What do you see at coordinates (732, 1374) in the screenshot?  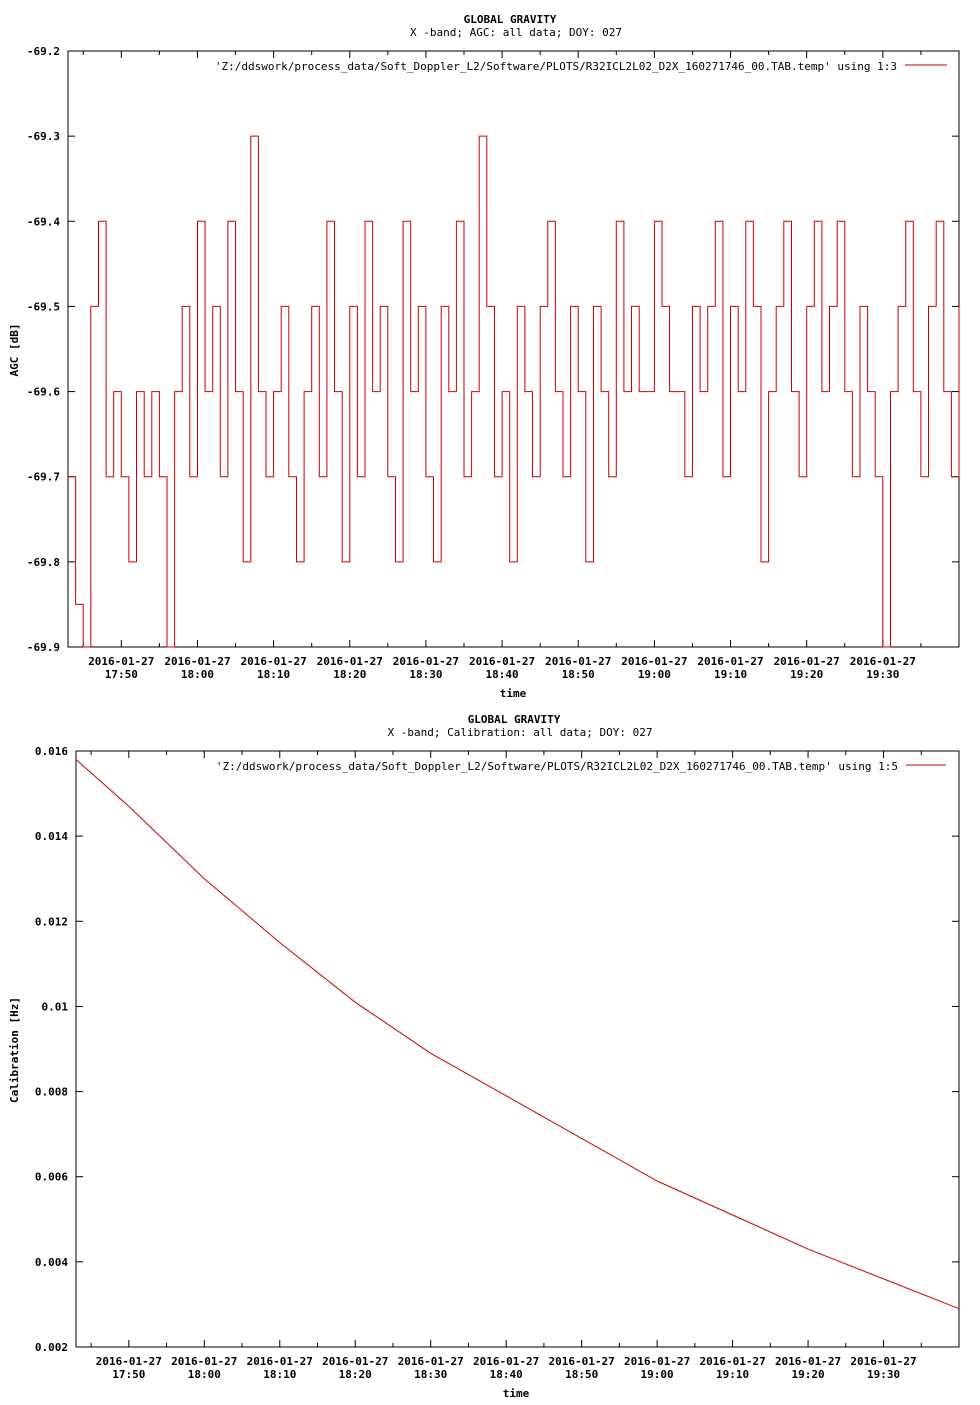 I see `calibration-x-tick-time: 19:10` at bounding box center [732, 1374].